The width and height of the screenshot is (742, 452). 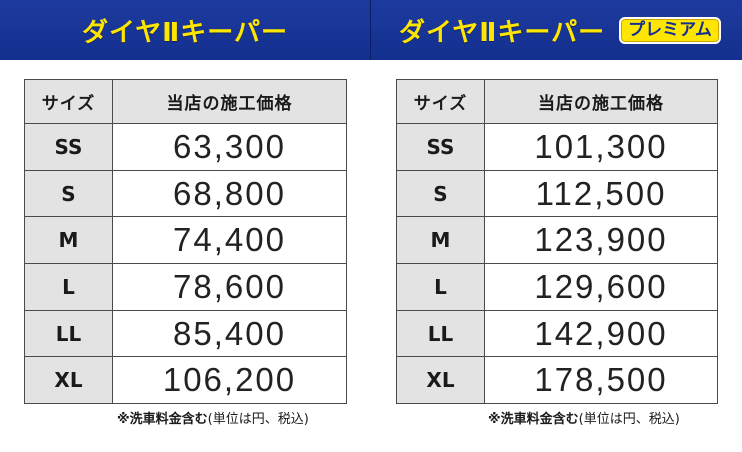 I want to click on table-row: L 129,600, so click(x=557, y=287).